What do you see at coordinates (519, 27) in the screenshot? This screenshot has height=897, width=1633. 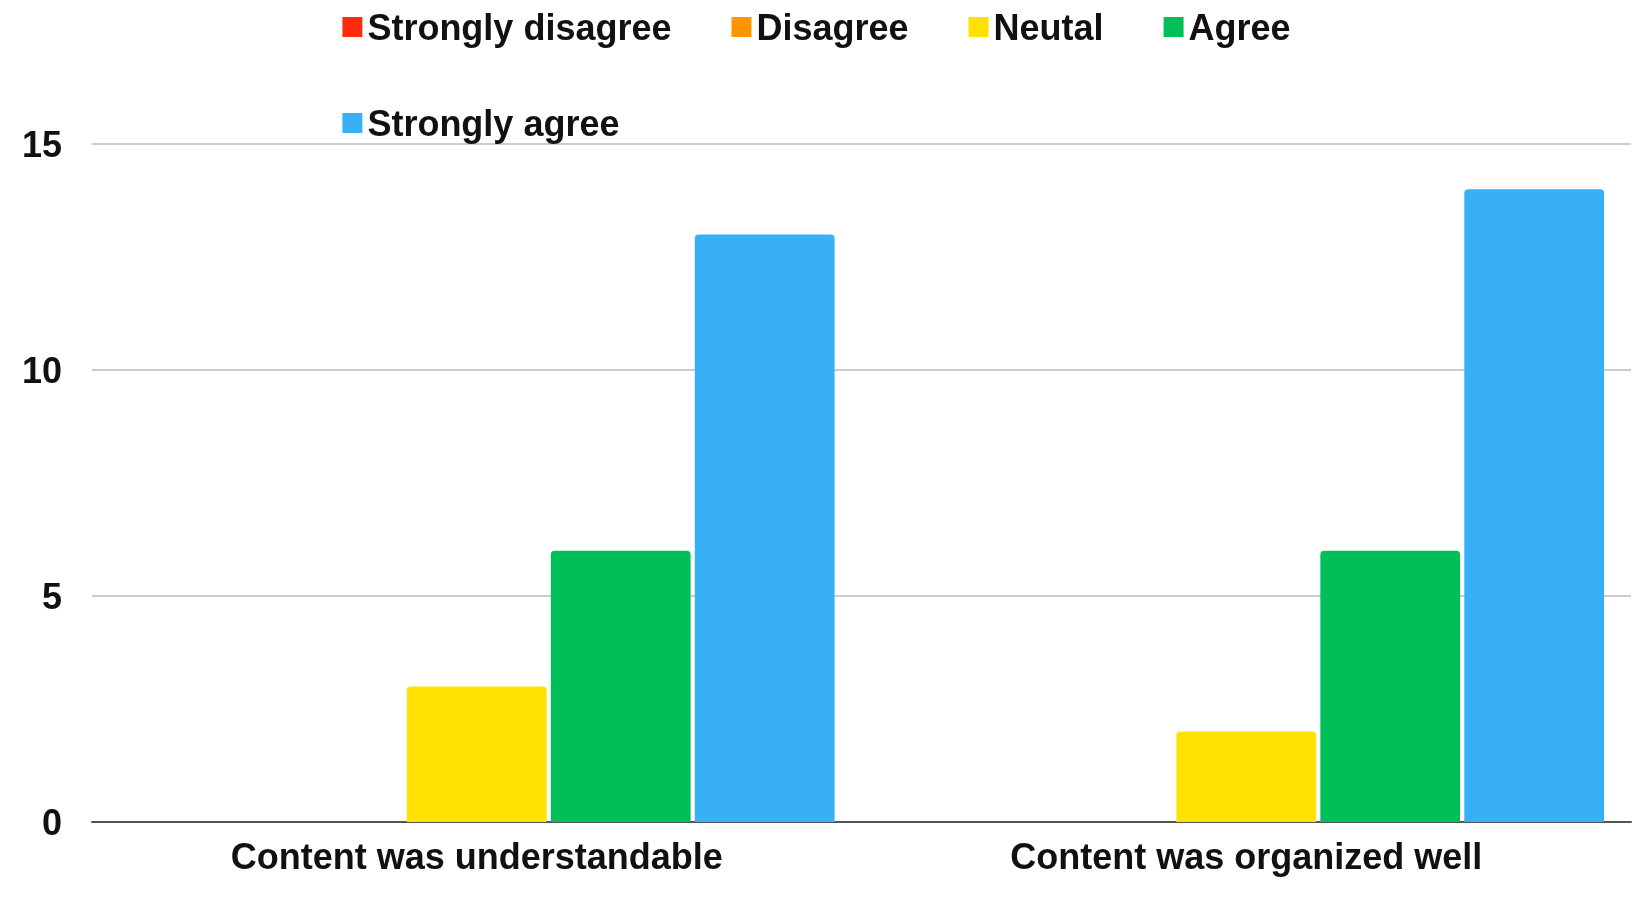 I see `legend-label: Strongly disagree` at bounding box center [519, 27].